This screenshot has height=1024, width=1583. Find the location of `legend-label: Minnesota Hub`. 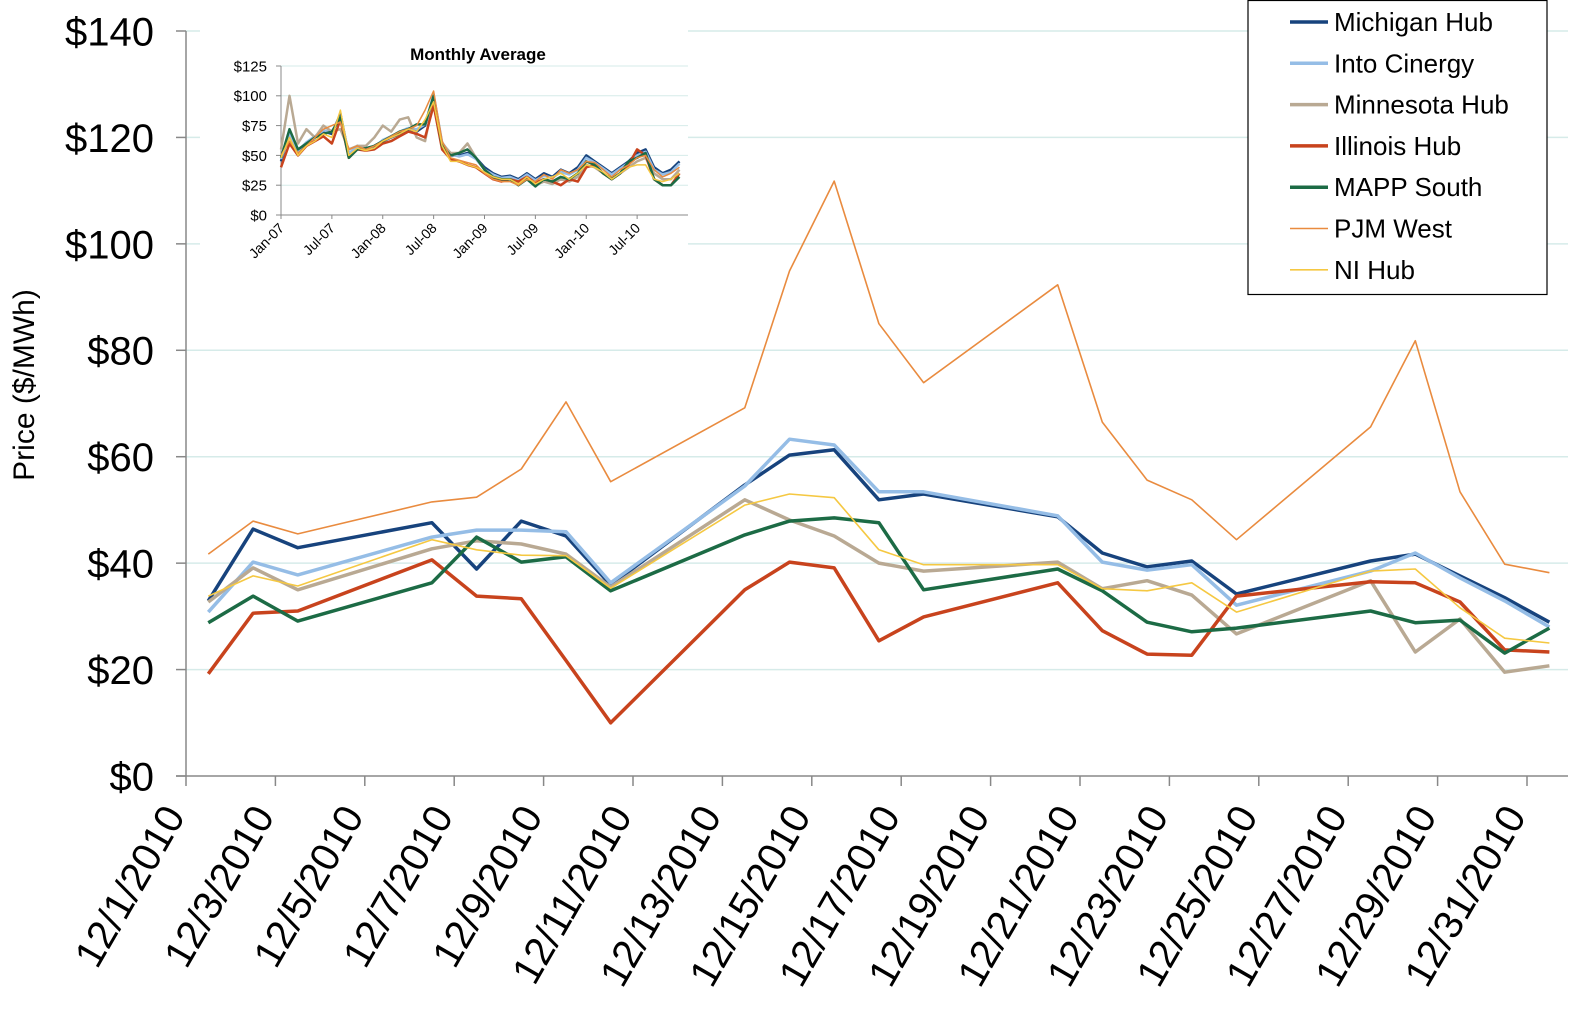

legend-label: Minnesota Hub is located at coordinates (1421, 105).